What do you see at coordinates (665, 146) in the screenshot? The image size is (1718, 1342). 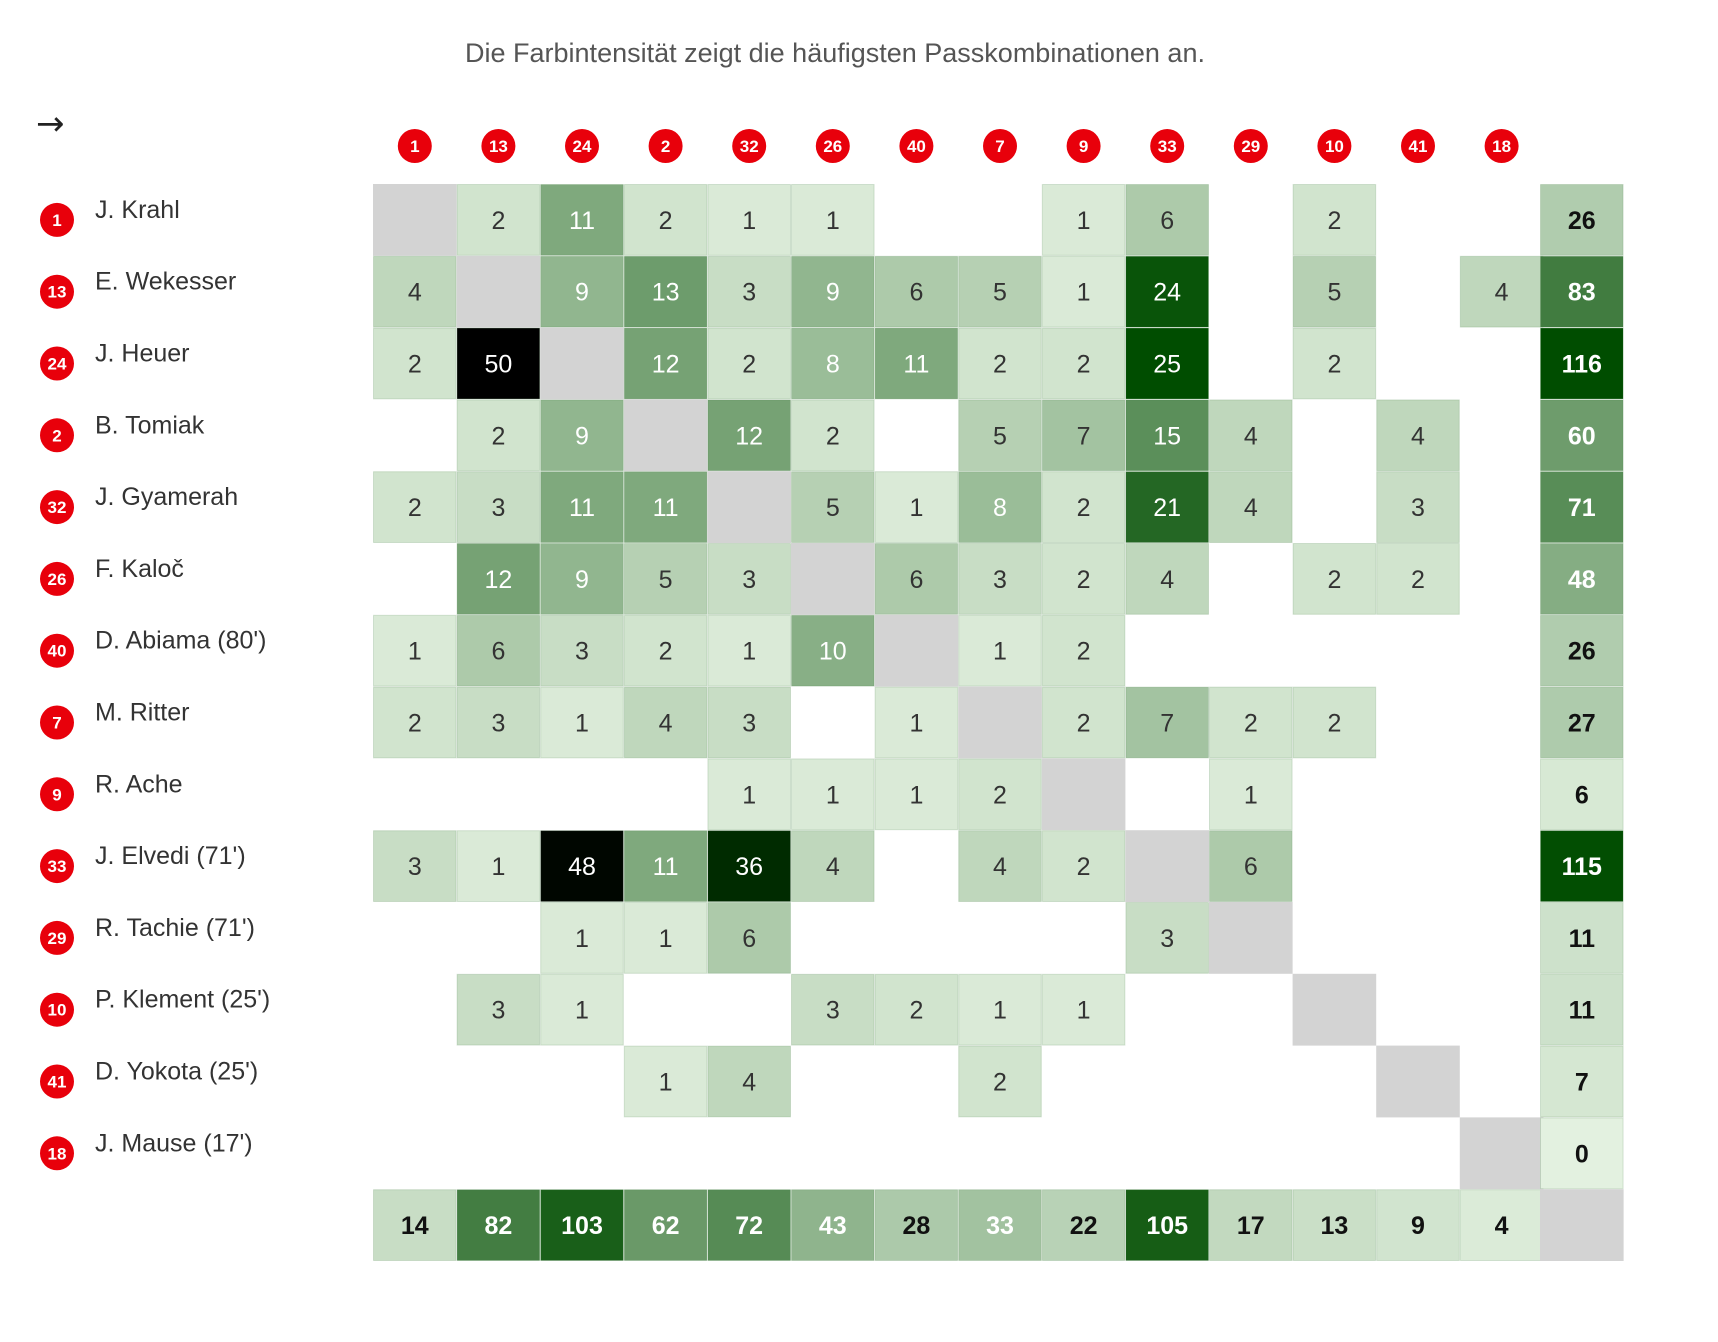 I see `column-player-number: 2` at bounding box center [665, 146].